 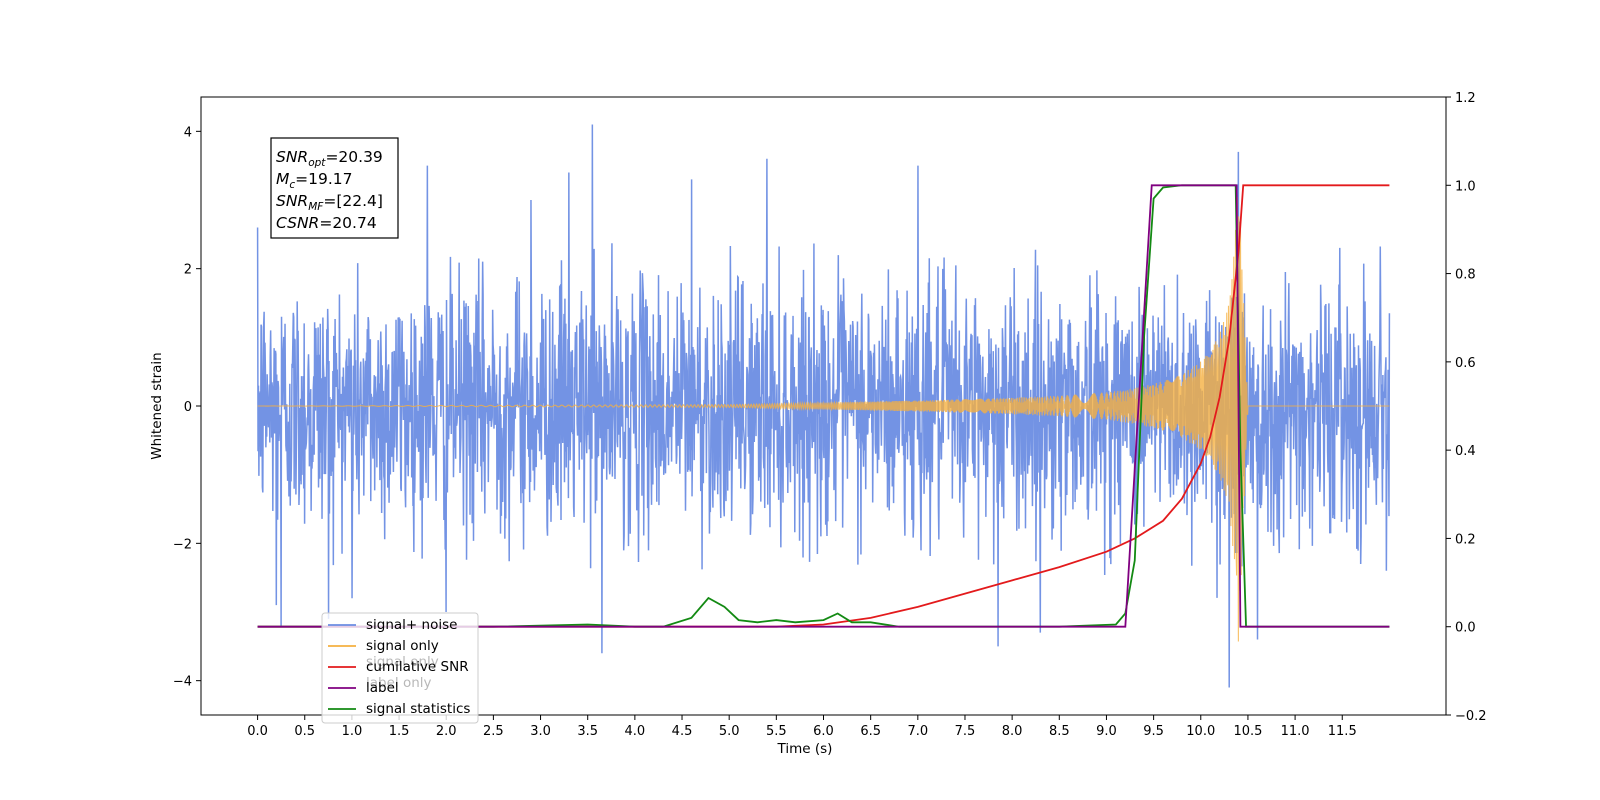 I want to click on x-tick-label: 8.0, so click(x=1012, y=731).